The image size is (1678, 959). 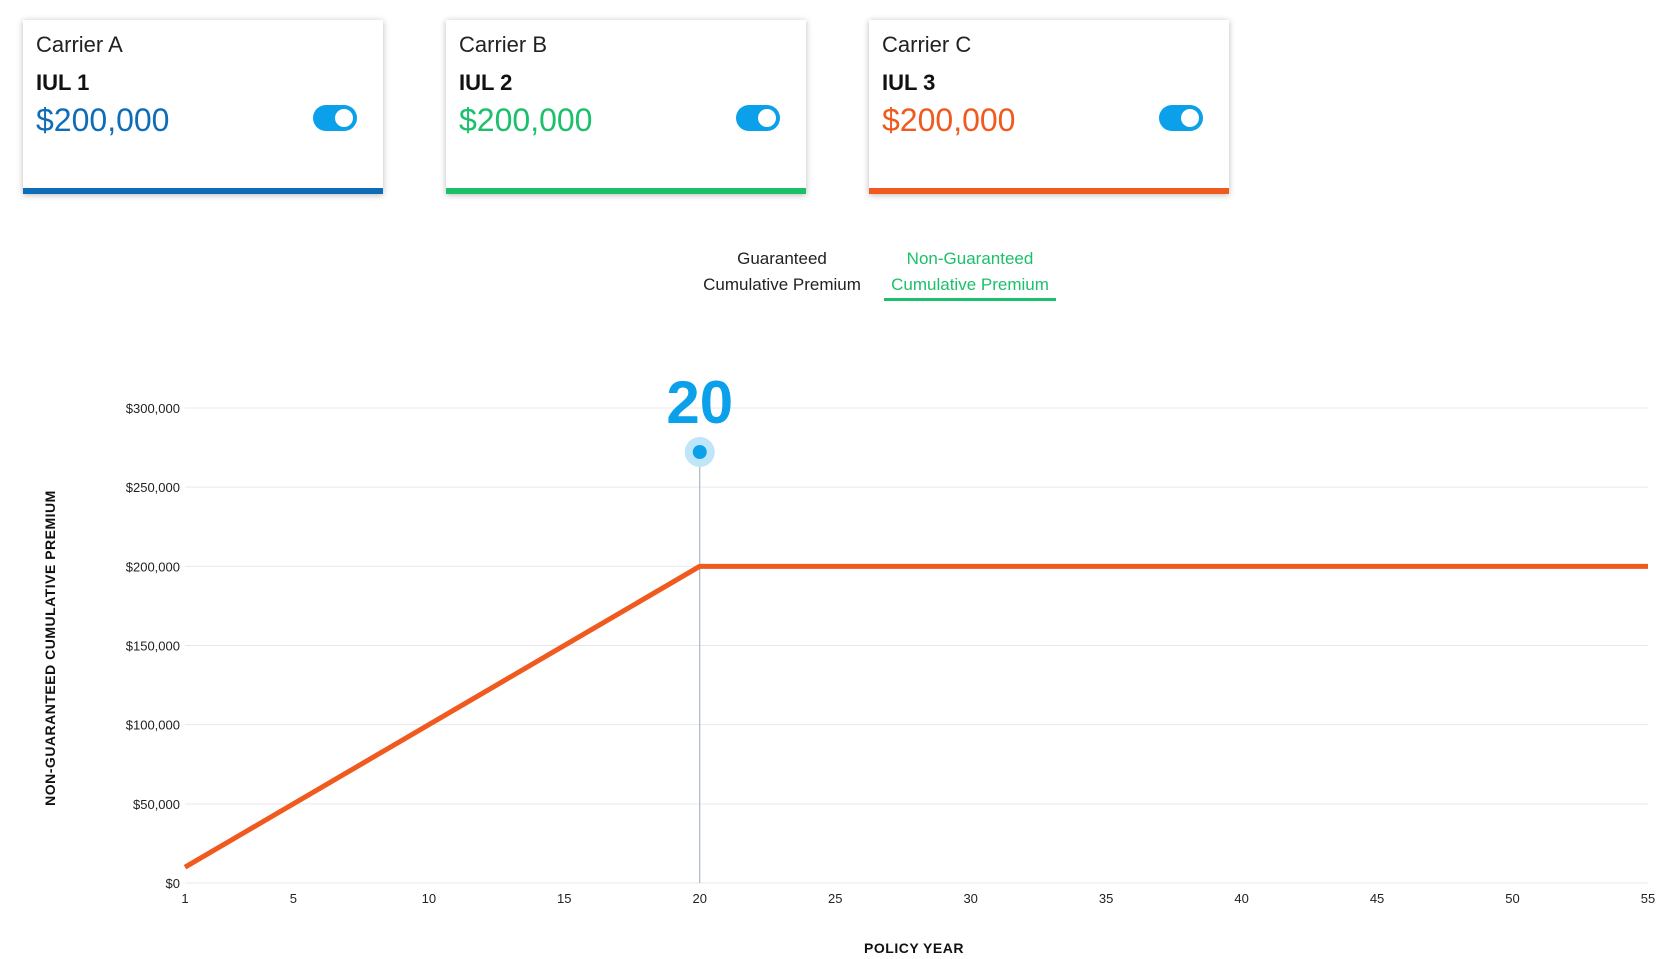 I want to click on x-tick-label: 10, so click(x=429, y=898).